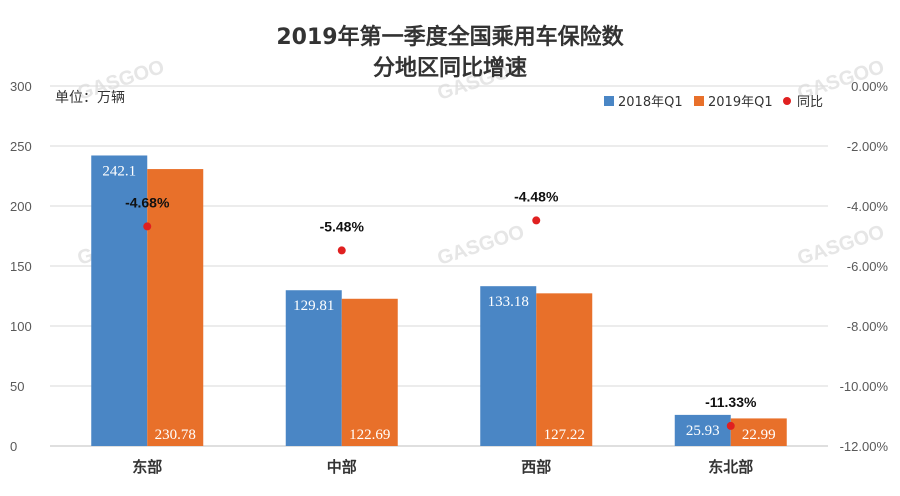 This screenshot has height=496, width=900. I want to click on category-label: 西部, so click(536, 467).